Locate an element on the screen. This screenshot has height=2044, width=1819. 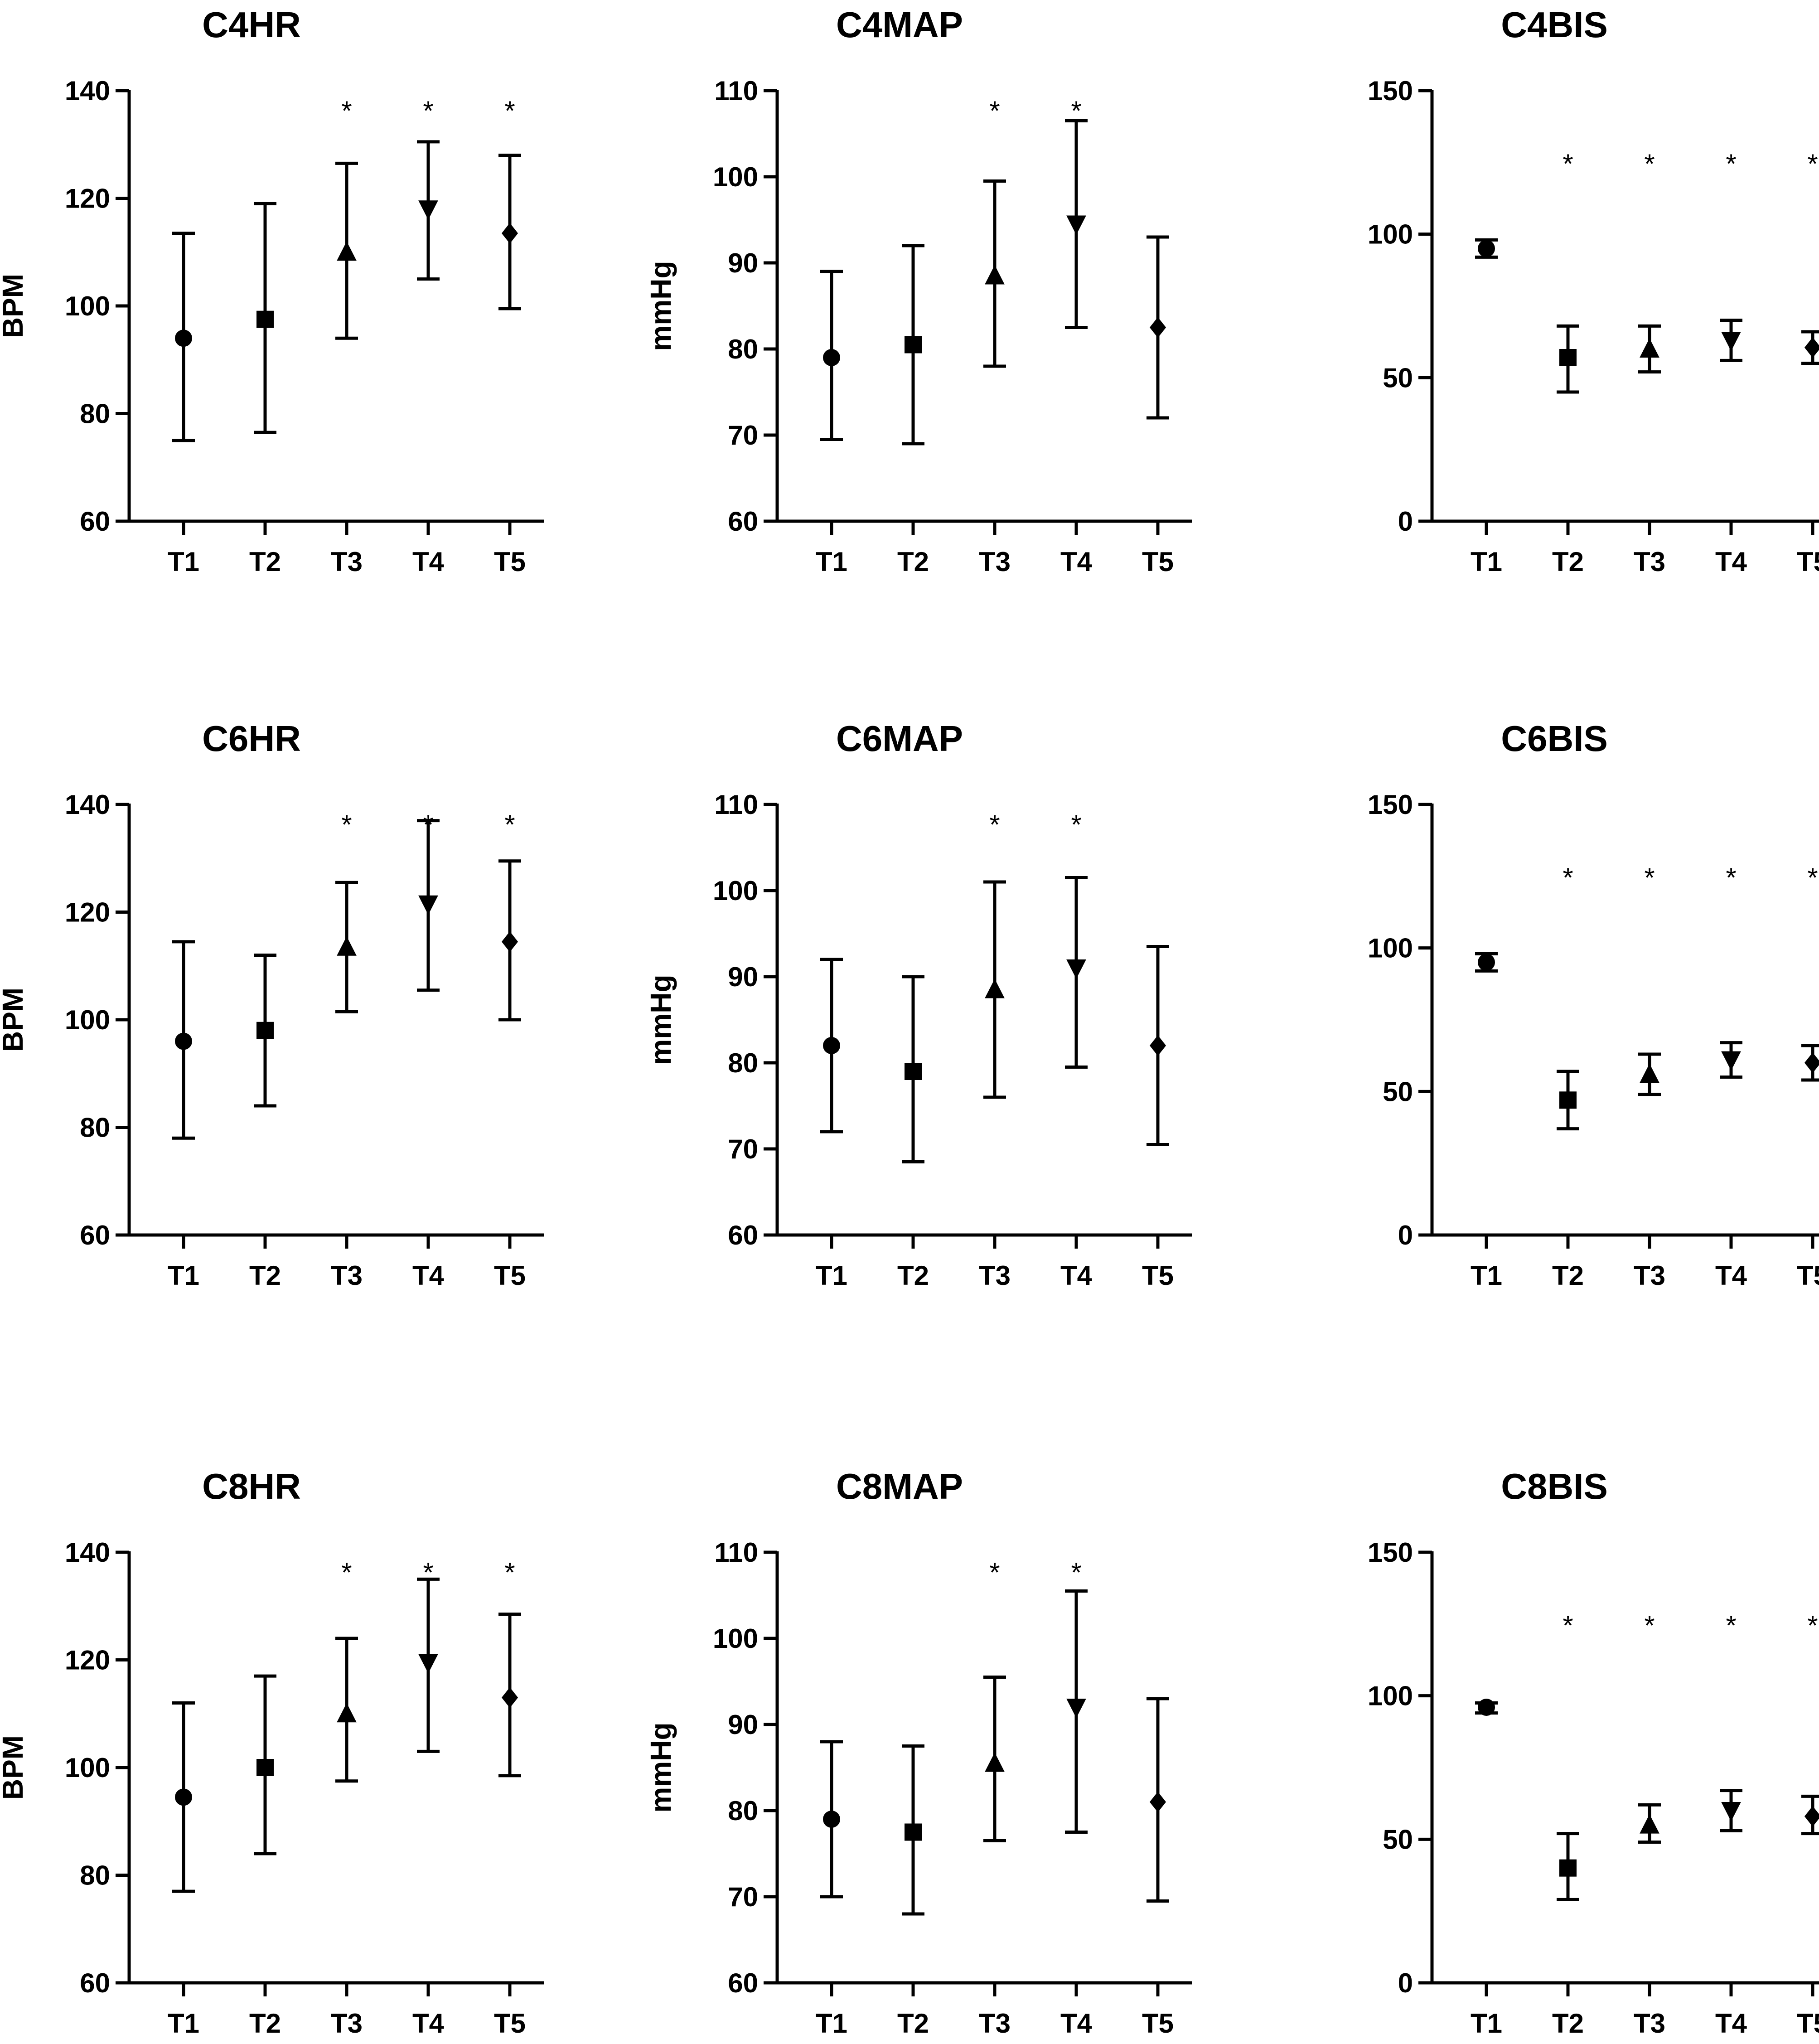
chart-c4map: C4MAP 60 70 80 90 100 110 mmHg T1 T2 T3 * T4 * T5 is located at coordinates (918, 291).